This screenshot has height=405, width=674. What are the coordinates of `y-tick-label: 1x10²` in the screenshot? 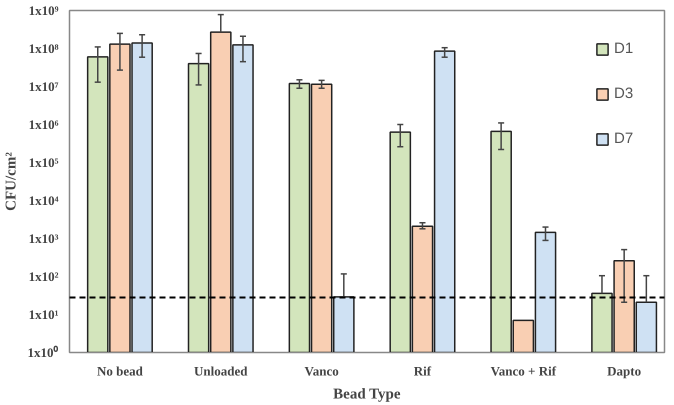 It's located at (43, 276).